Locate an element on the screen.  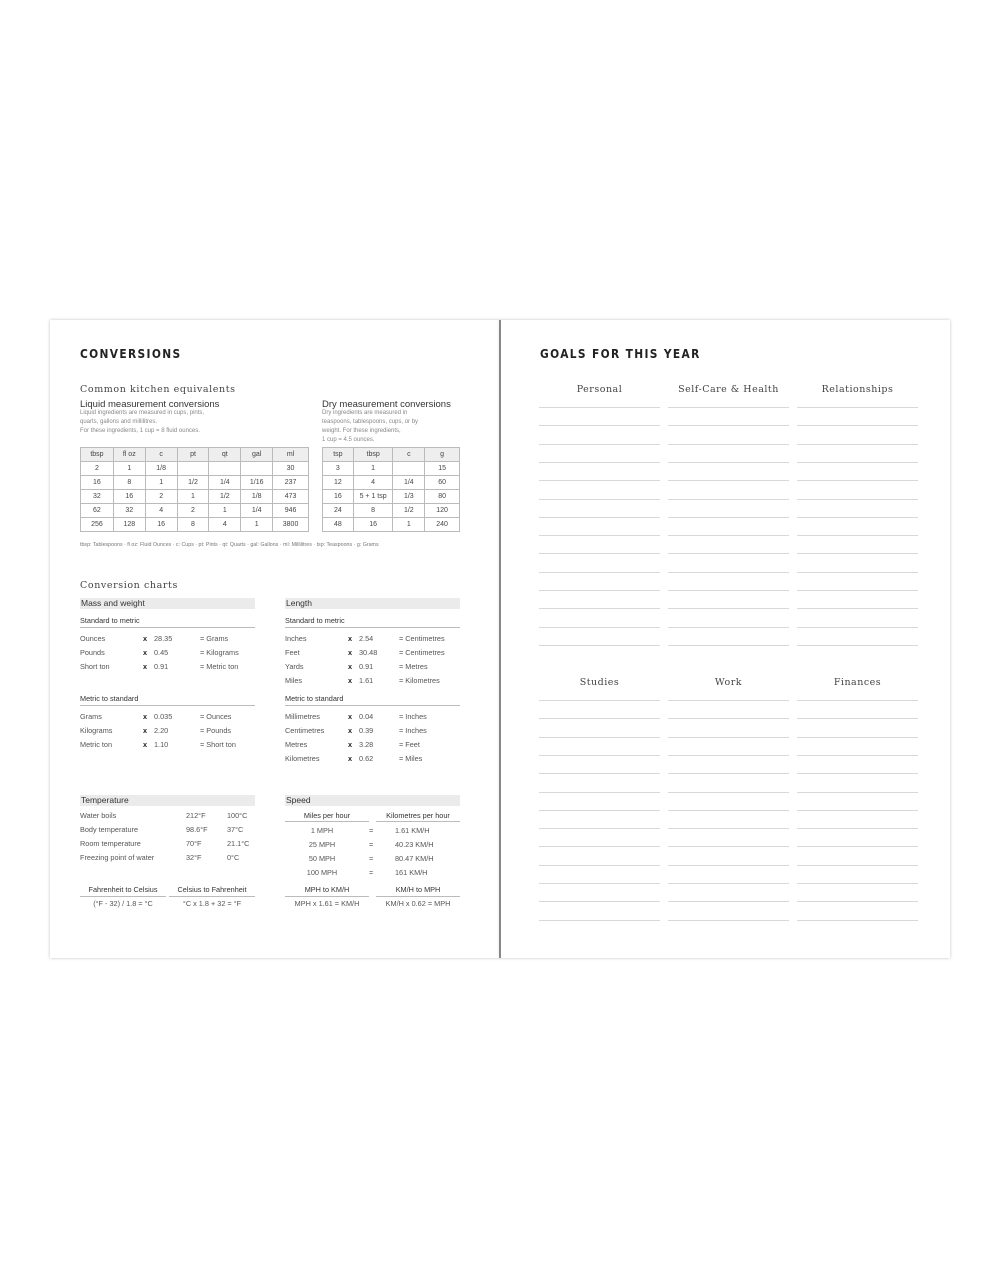
formula: MPH x 1.61 = KM/H is located at coordinates (327, 903).